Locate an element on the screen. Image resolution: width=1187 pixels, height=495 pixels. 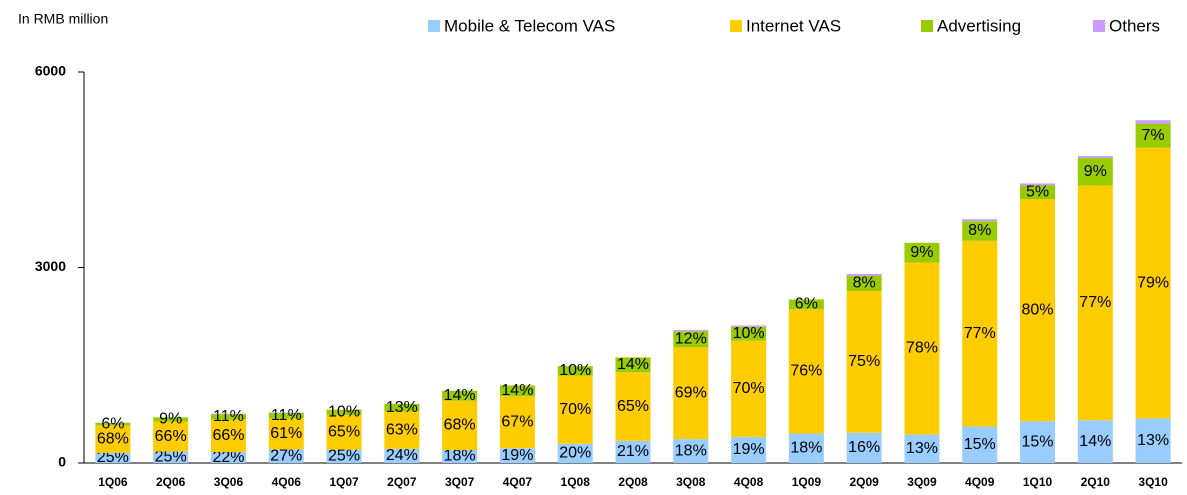
share-label: 19% is located at coordinates (517, 455).